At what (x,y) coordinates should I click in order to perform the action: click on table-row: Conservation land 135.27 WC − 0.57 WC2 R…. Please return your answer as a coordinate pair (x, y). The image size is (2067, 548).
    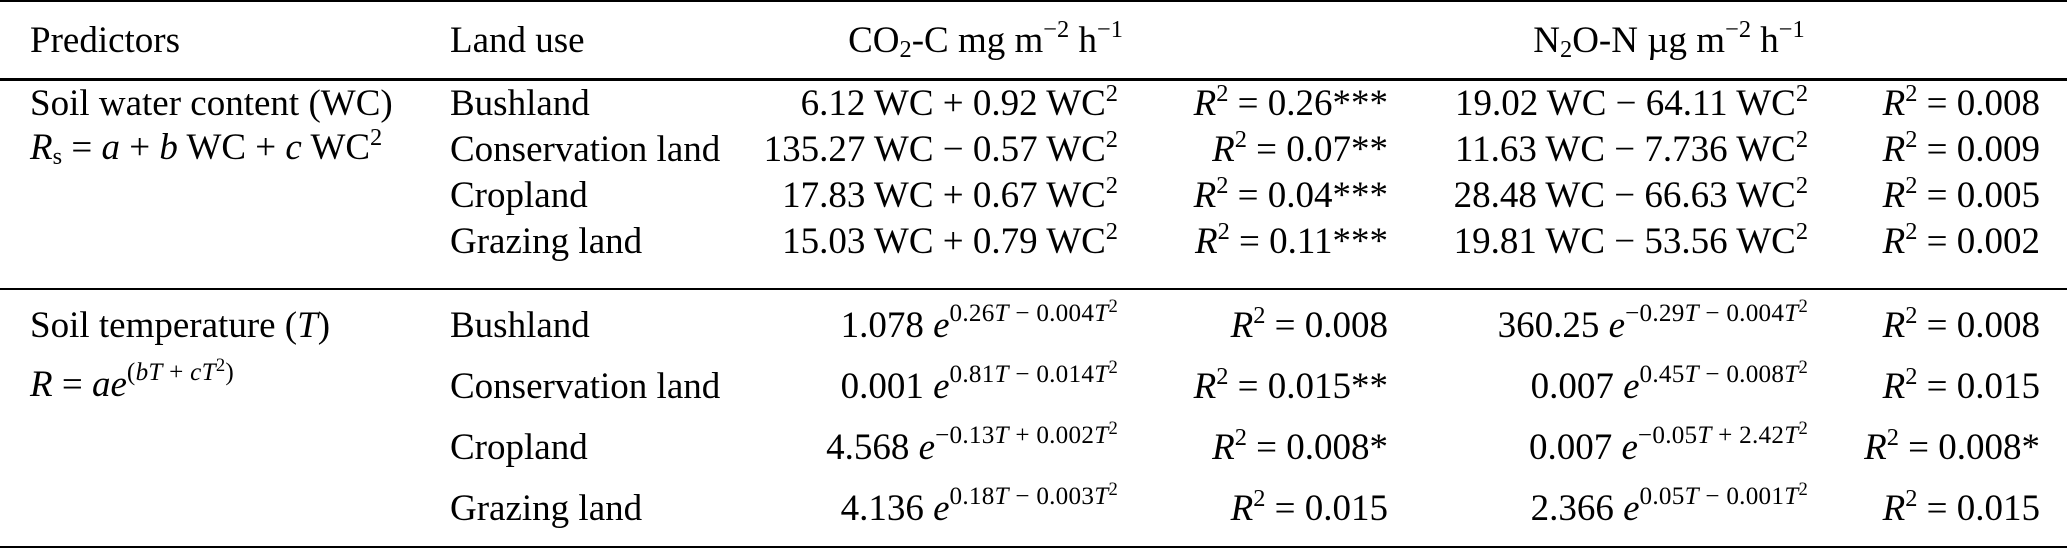
    Looking at the image, I should click on (1033, 150).